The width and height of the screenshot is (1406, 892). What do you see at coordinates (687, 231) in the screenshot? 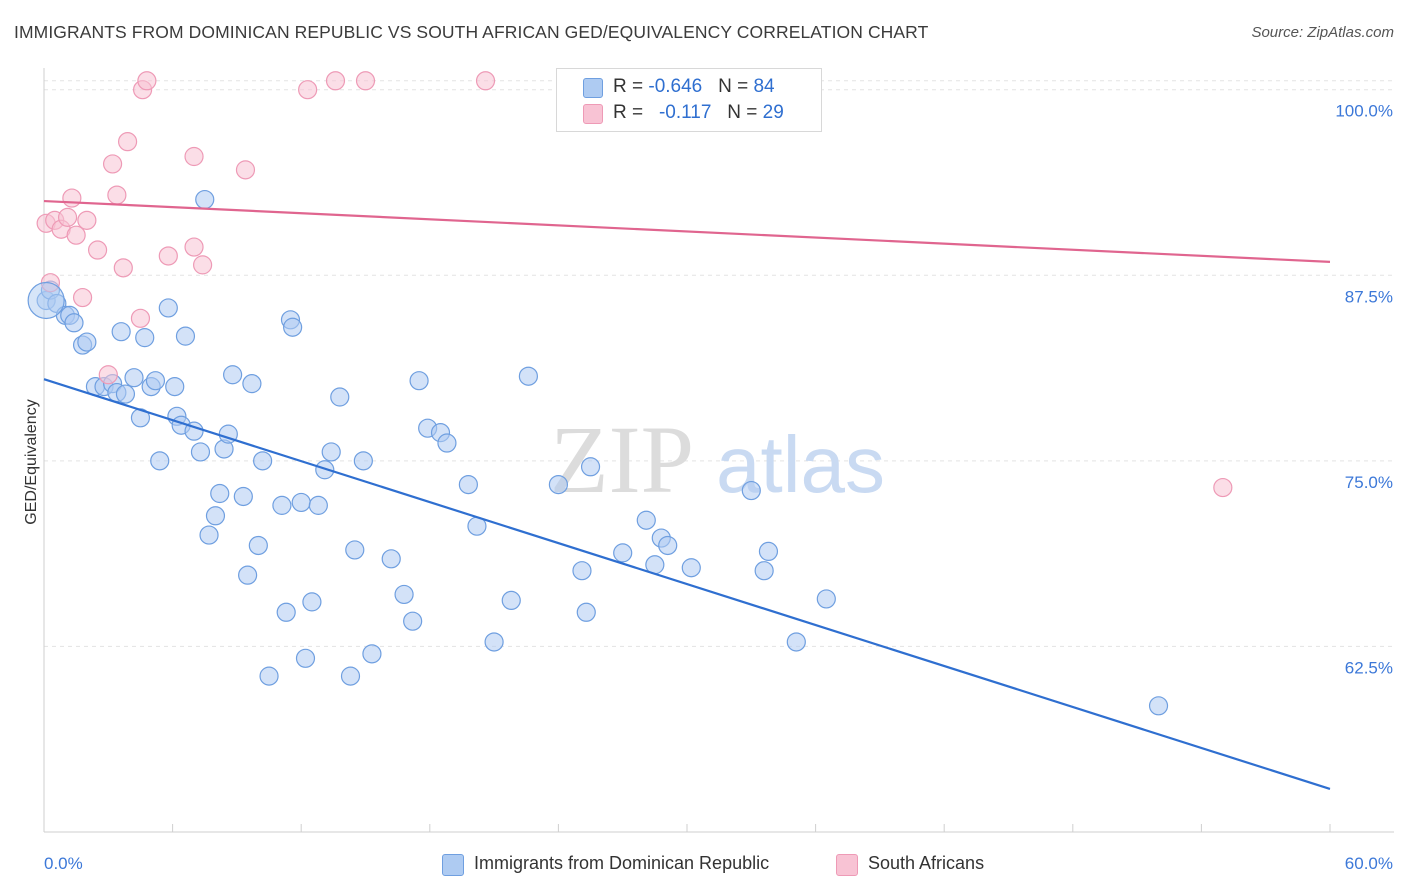
I see `trend-line-south-african` at bounding box center [687, 231].